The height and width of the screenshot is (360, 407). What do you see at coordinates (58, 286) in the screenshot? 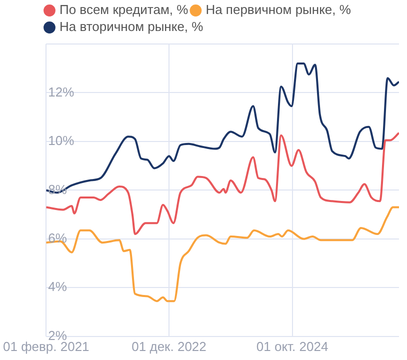
I see `y-tick-label: 4%` at bounding box center [58, 286].